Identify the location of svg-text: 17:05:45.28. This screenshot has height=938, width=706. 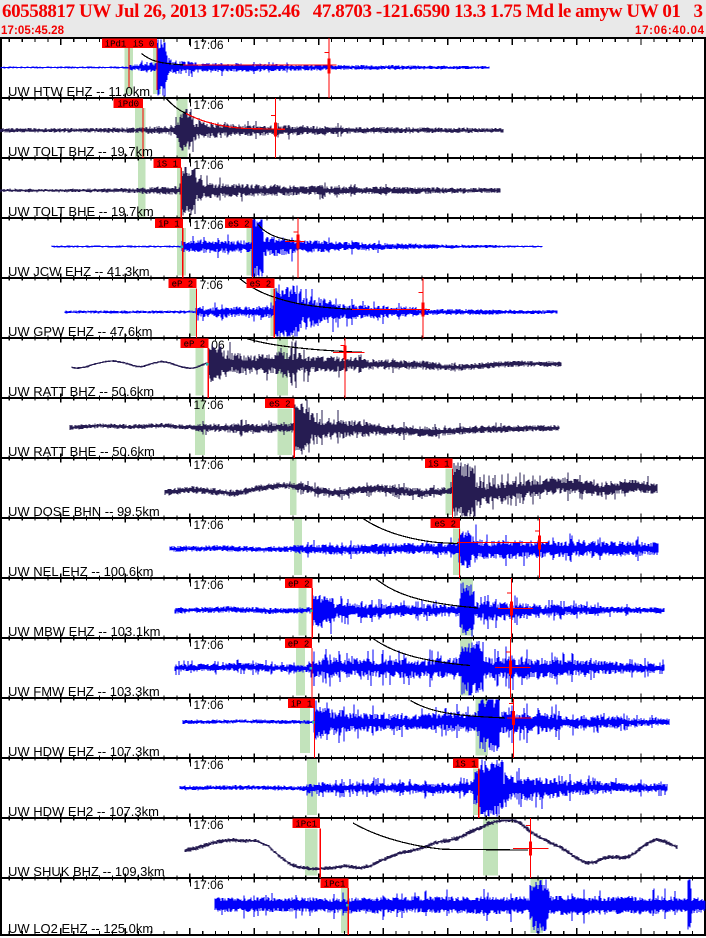
(33, 31).